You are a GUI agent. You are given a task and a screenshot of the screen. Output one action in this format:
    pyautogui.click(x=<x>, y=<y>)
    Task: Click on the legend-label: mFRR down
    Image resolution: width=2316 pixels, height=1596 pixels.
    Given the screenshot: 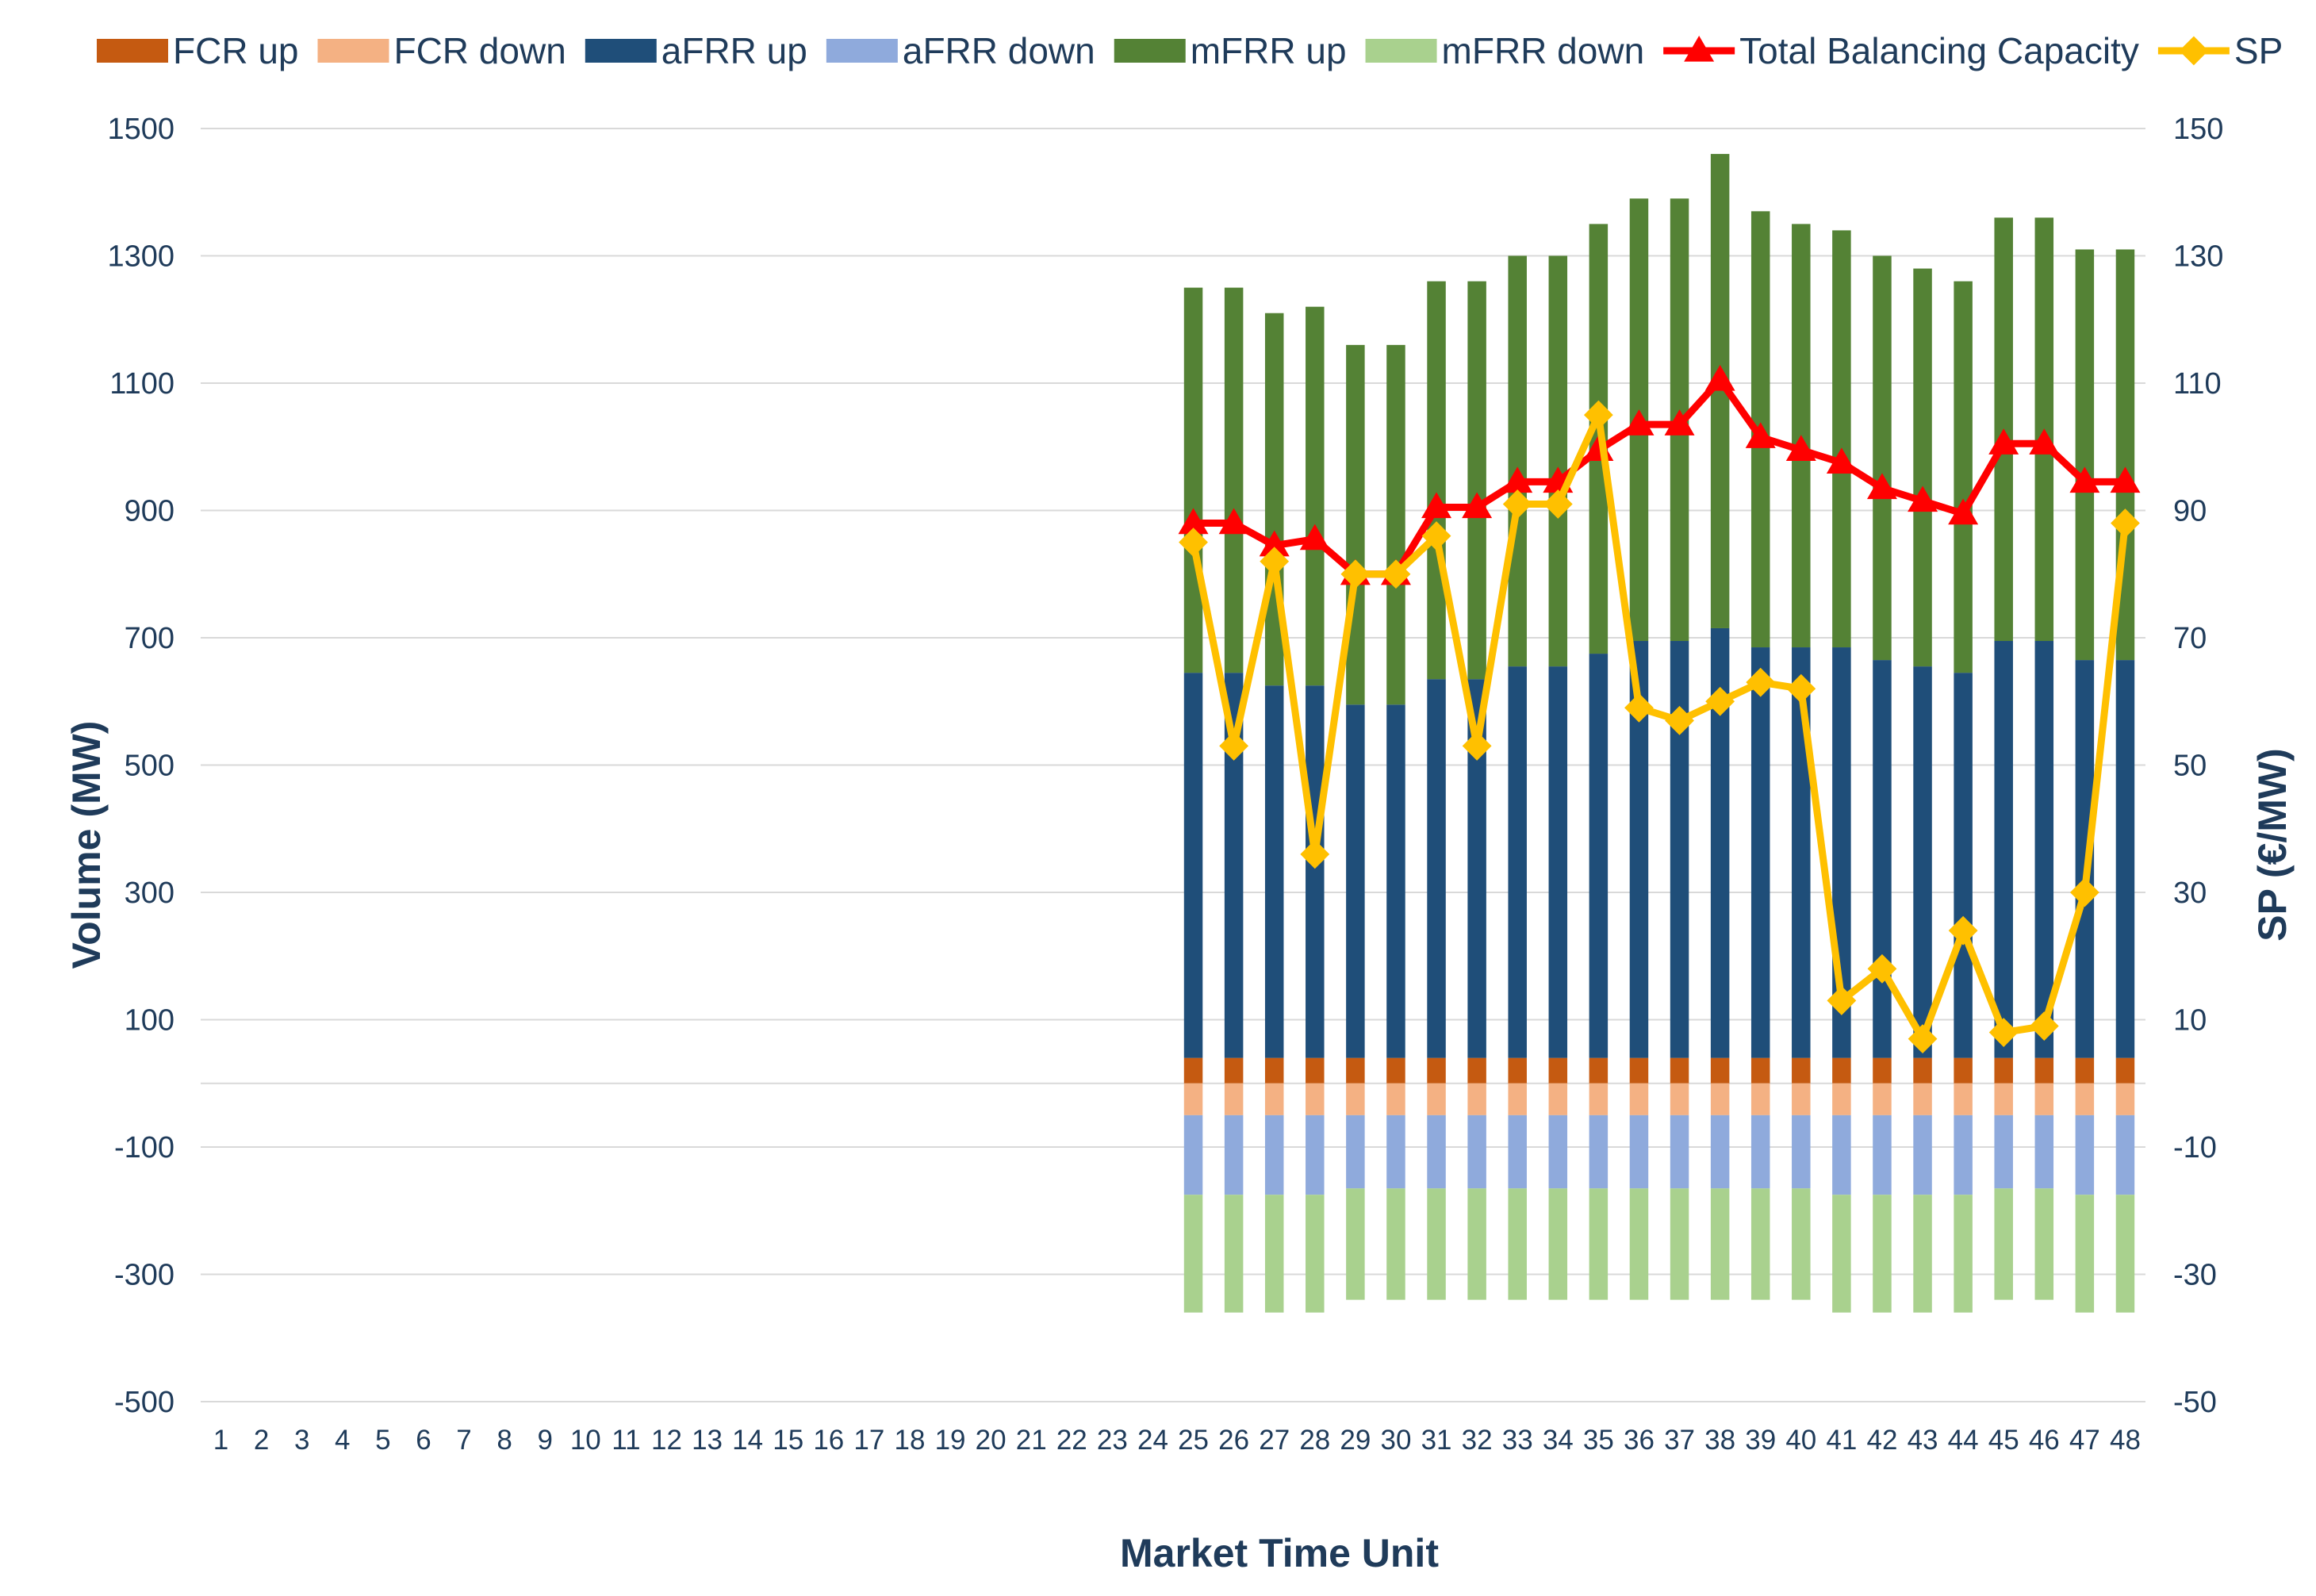 What is the action you would take?
    pyautogui.click(x=1543, y=51)
    